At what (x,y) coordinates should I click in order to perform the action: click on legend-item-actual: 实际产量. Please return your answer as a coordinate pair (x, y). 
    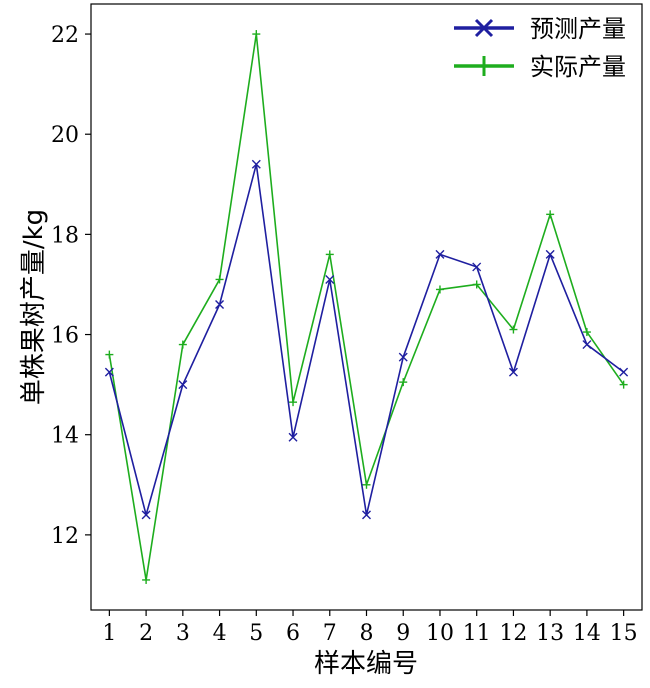
    Looking at the image, I should click on (540, 67).